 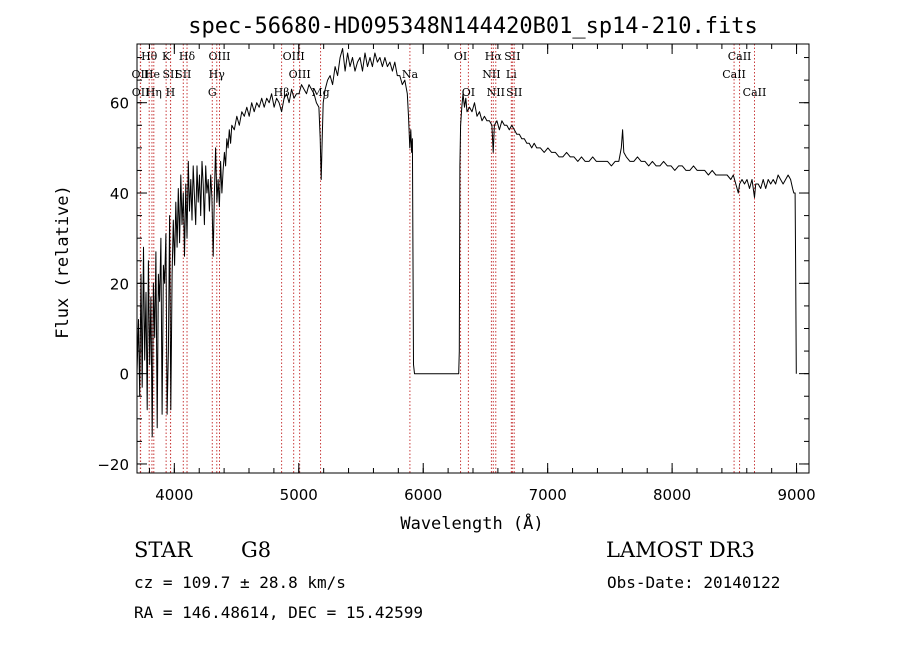 I want to click on x-tick-label: 8000, so click(x=672, y=495).